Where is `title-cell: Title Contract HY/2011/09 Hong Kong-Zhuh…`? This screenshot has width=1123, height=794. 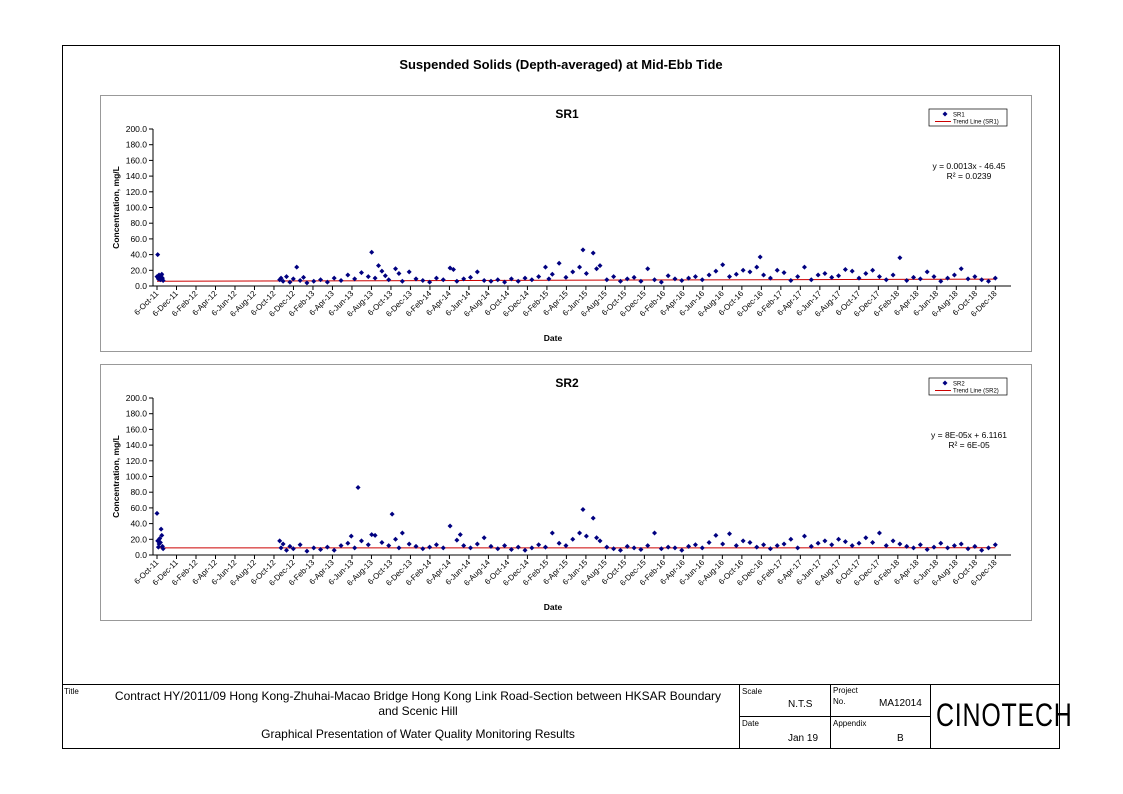
title-cell: Title Contract HY/2011/09 Hong Kong-Zhuh… is located at coordinates (400, 717).